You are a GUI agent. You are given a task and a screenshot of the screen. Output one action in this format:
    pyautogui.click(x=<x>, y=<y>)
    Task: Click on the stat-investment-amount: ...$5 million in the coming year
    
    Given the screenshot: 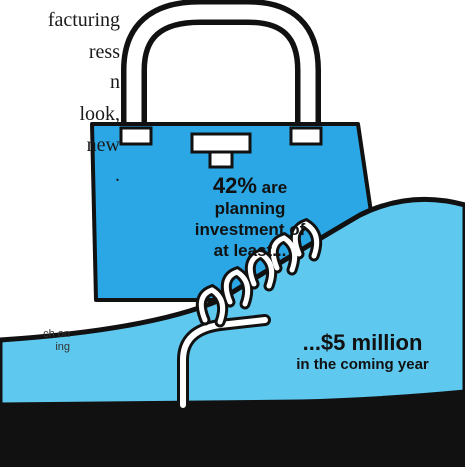 What is the action you would take?
    pyautogui.click(x=362, y=352)
    